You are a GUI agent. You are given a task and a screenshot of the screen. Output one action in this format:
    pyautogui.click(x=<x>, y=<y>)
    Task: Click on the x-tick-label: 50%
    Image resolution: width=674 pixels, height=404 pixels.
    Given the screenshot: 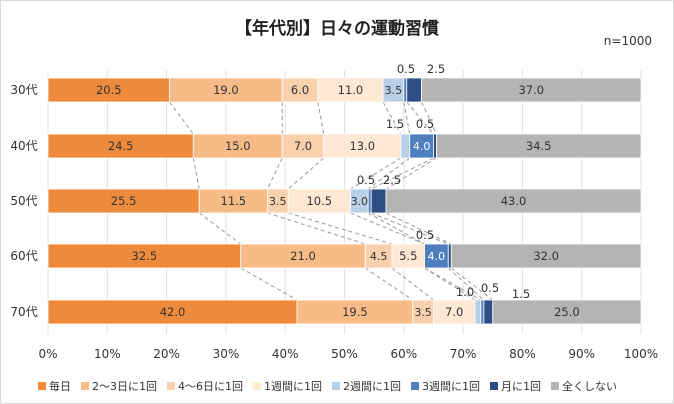 What is the action you would take?
    pyautogui.click(x=344, y=354)
    